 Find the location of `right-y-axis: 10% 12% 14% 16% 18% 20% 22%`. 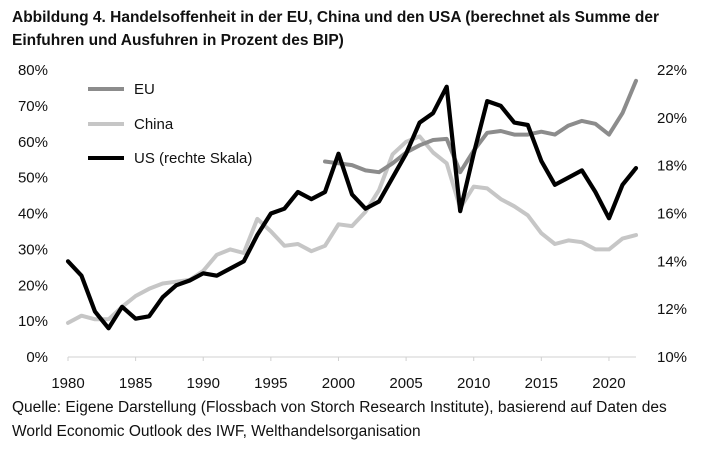

right-y-axis: 10% 12% 14% 16% 18% 20% 22% is located at coordinates (672, 214).